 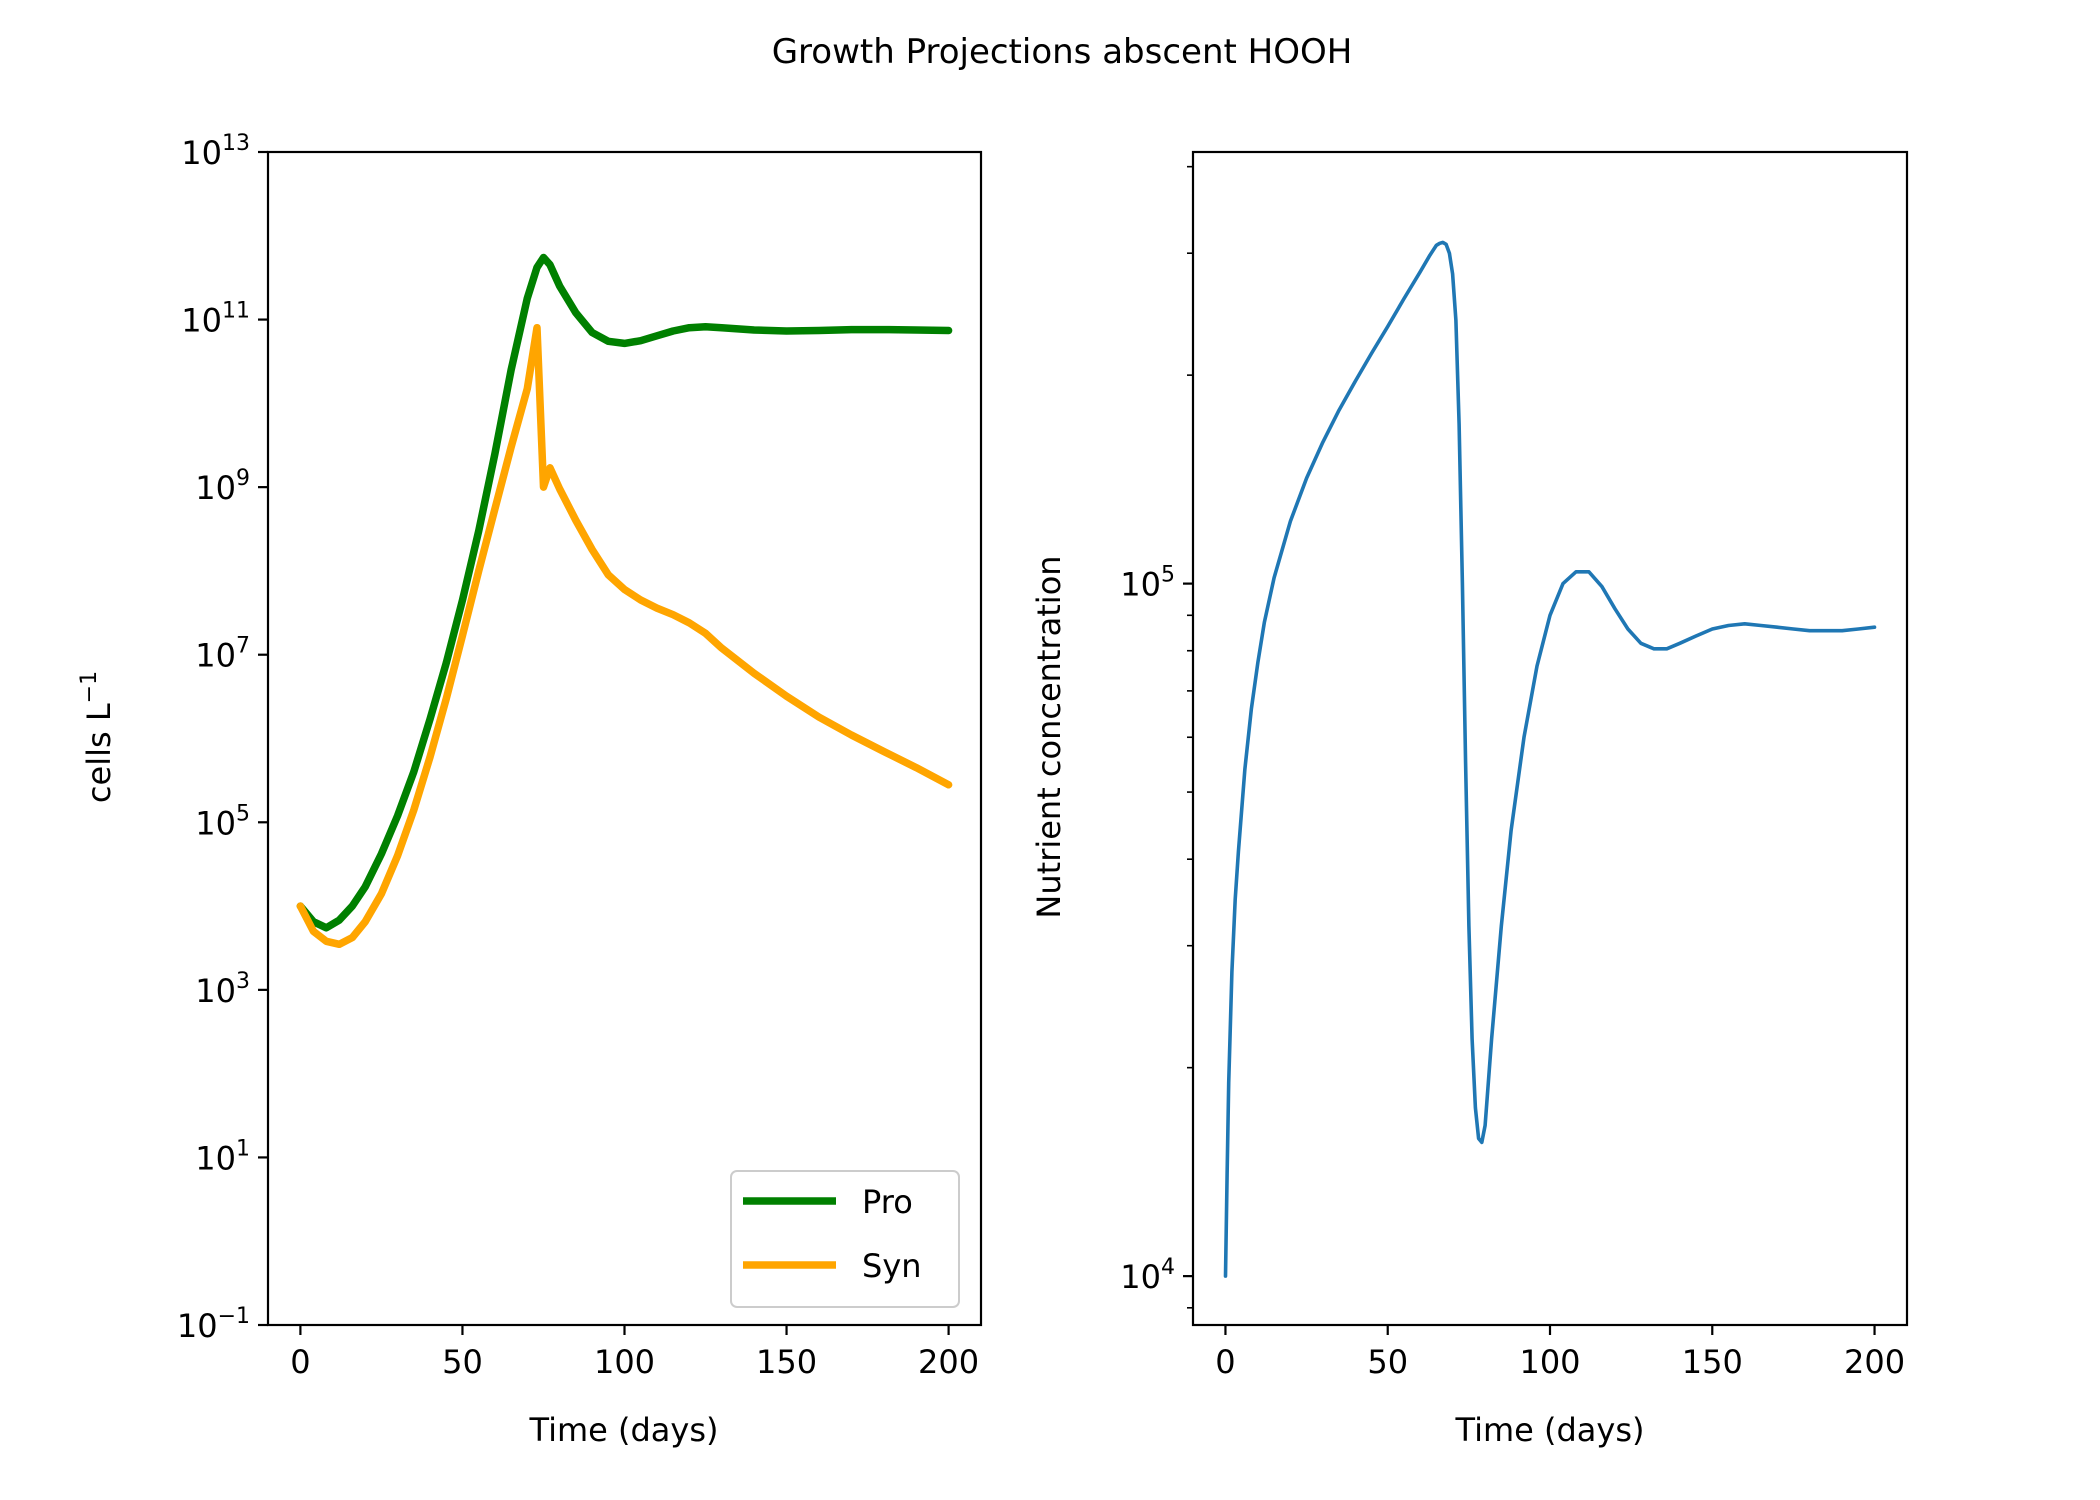 I want to click on left-y-axis-label-main: cells L, so click(x=99, y=753).